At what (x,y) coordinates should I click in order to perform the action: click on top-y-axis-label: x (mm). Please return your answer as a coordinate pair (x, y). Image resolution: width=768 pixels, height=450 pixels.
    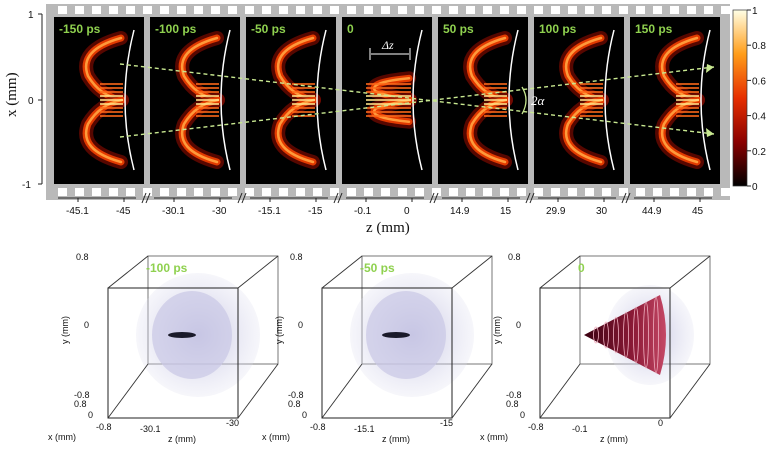
    Looking at the image, I should click on (12, 94).